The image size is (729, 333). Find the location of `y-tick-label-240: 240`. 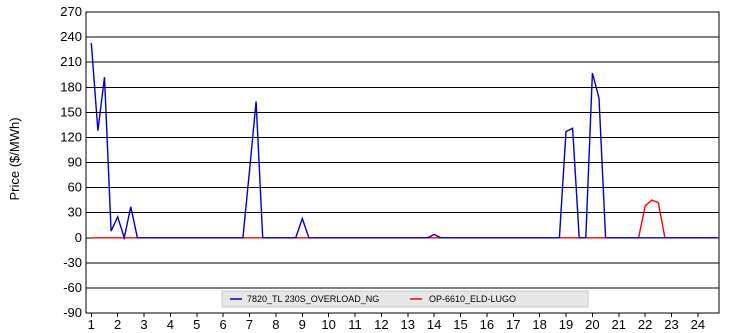

y-tick-label-240: 240 is located at coordinates (71, 36).